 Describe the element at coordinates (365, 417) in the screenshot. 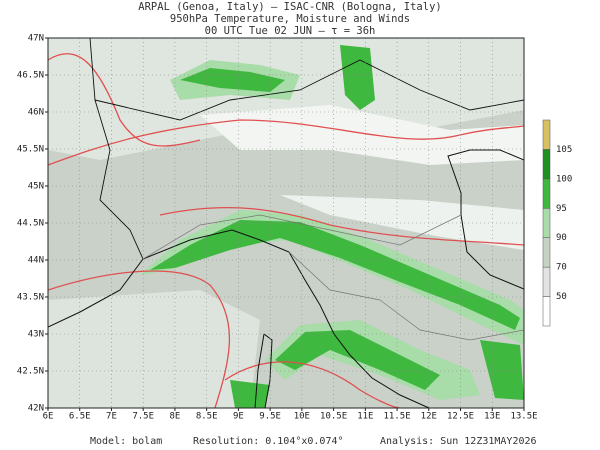

I see `lon-tick-label: 11E` at that location.